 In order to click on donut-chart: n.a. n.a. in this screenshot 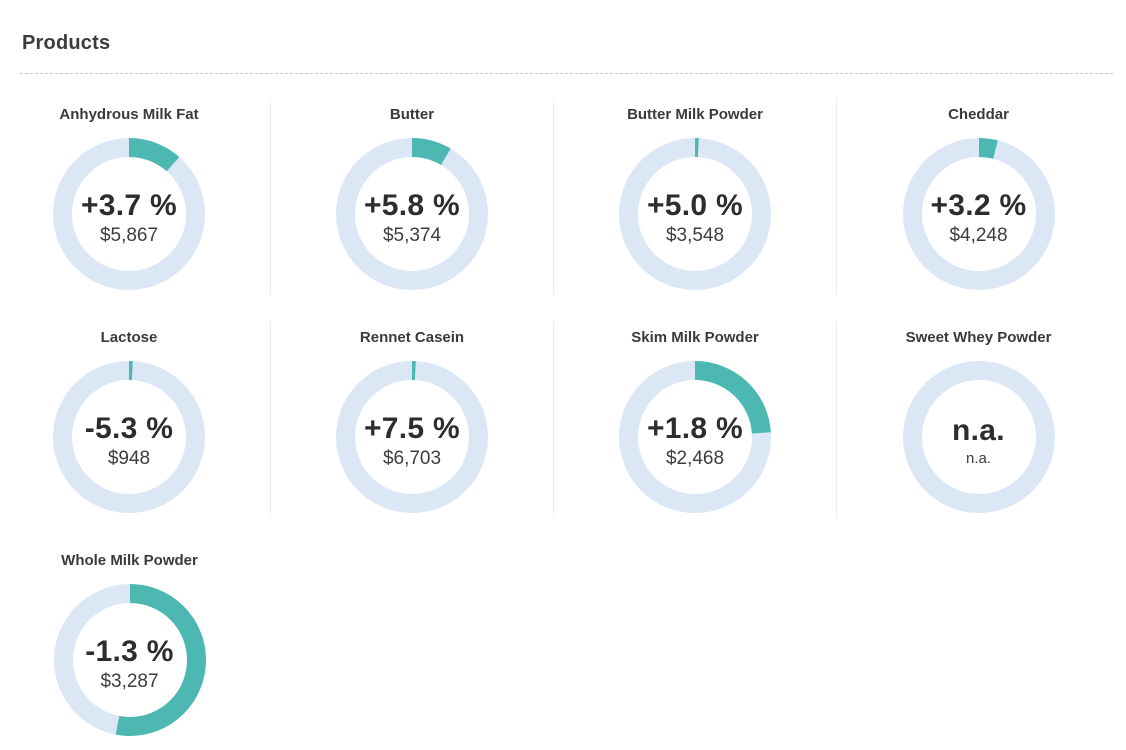, I will do `click(978, 437)`.